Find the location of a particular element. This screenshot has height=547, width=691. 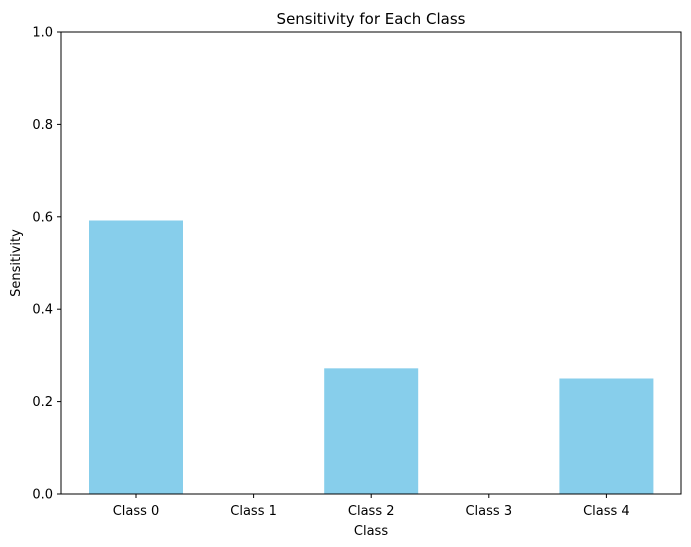

y-tick-label: 0.0 is located at coordinates (42, 495).